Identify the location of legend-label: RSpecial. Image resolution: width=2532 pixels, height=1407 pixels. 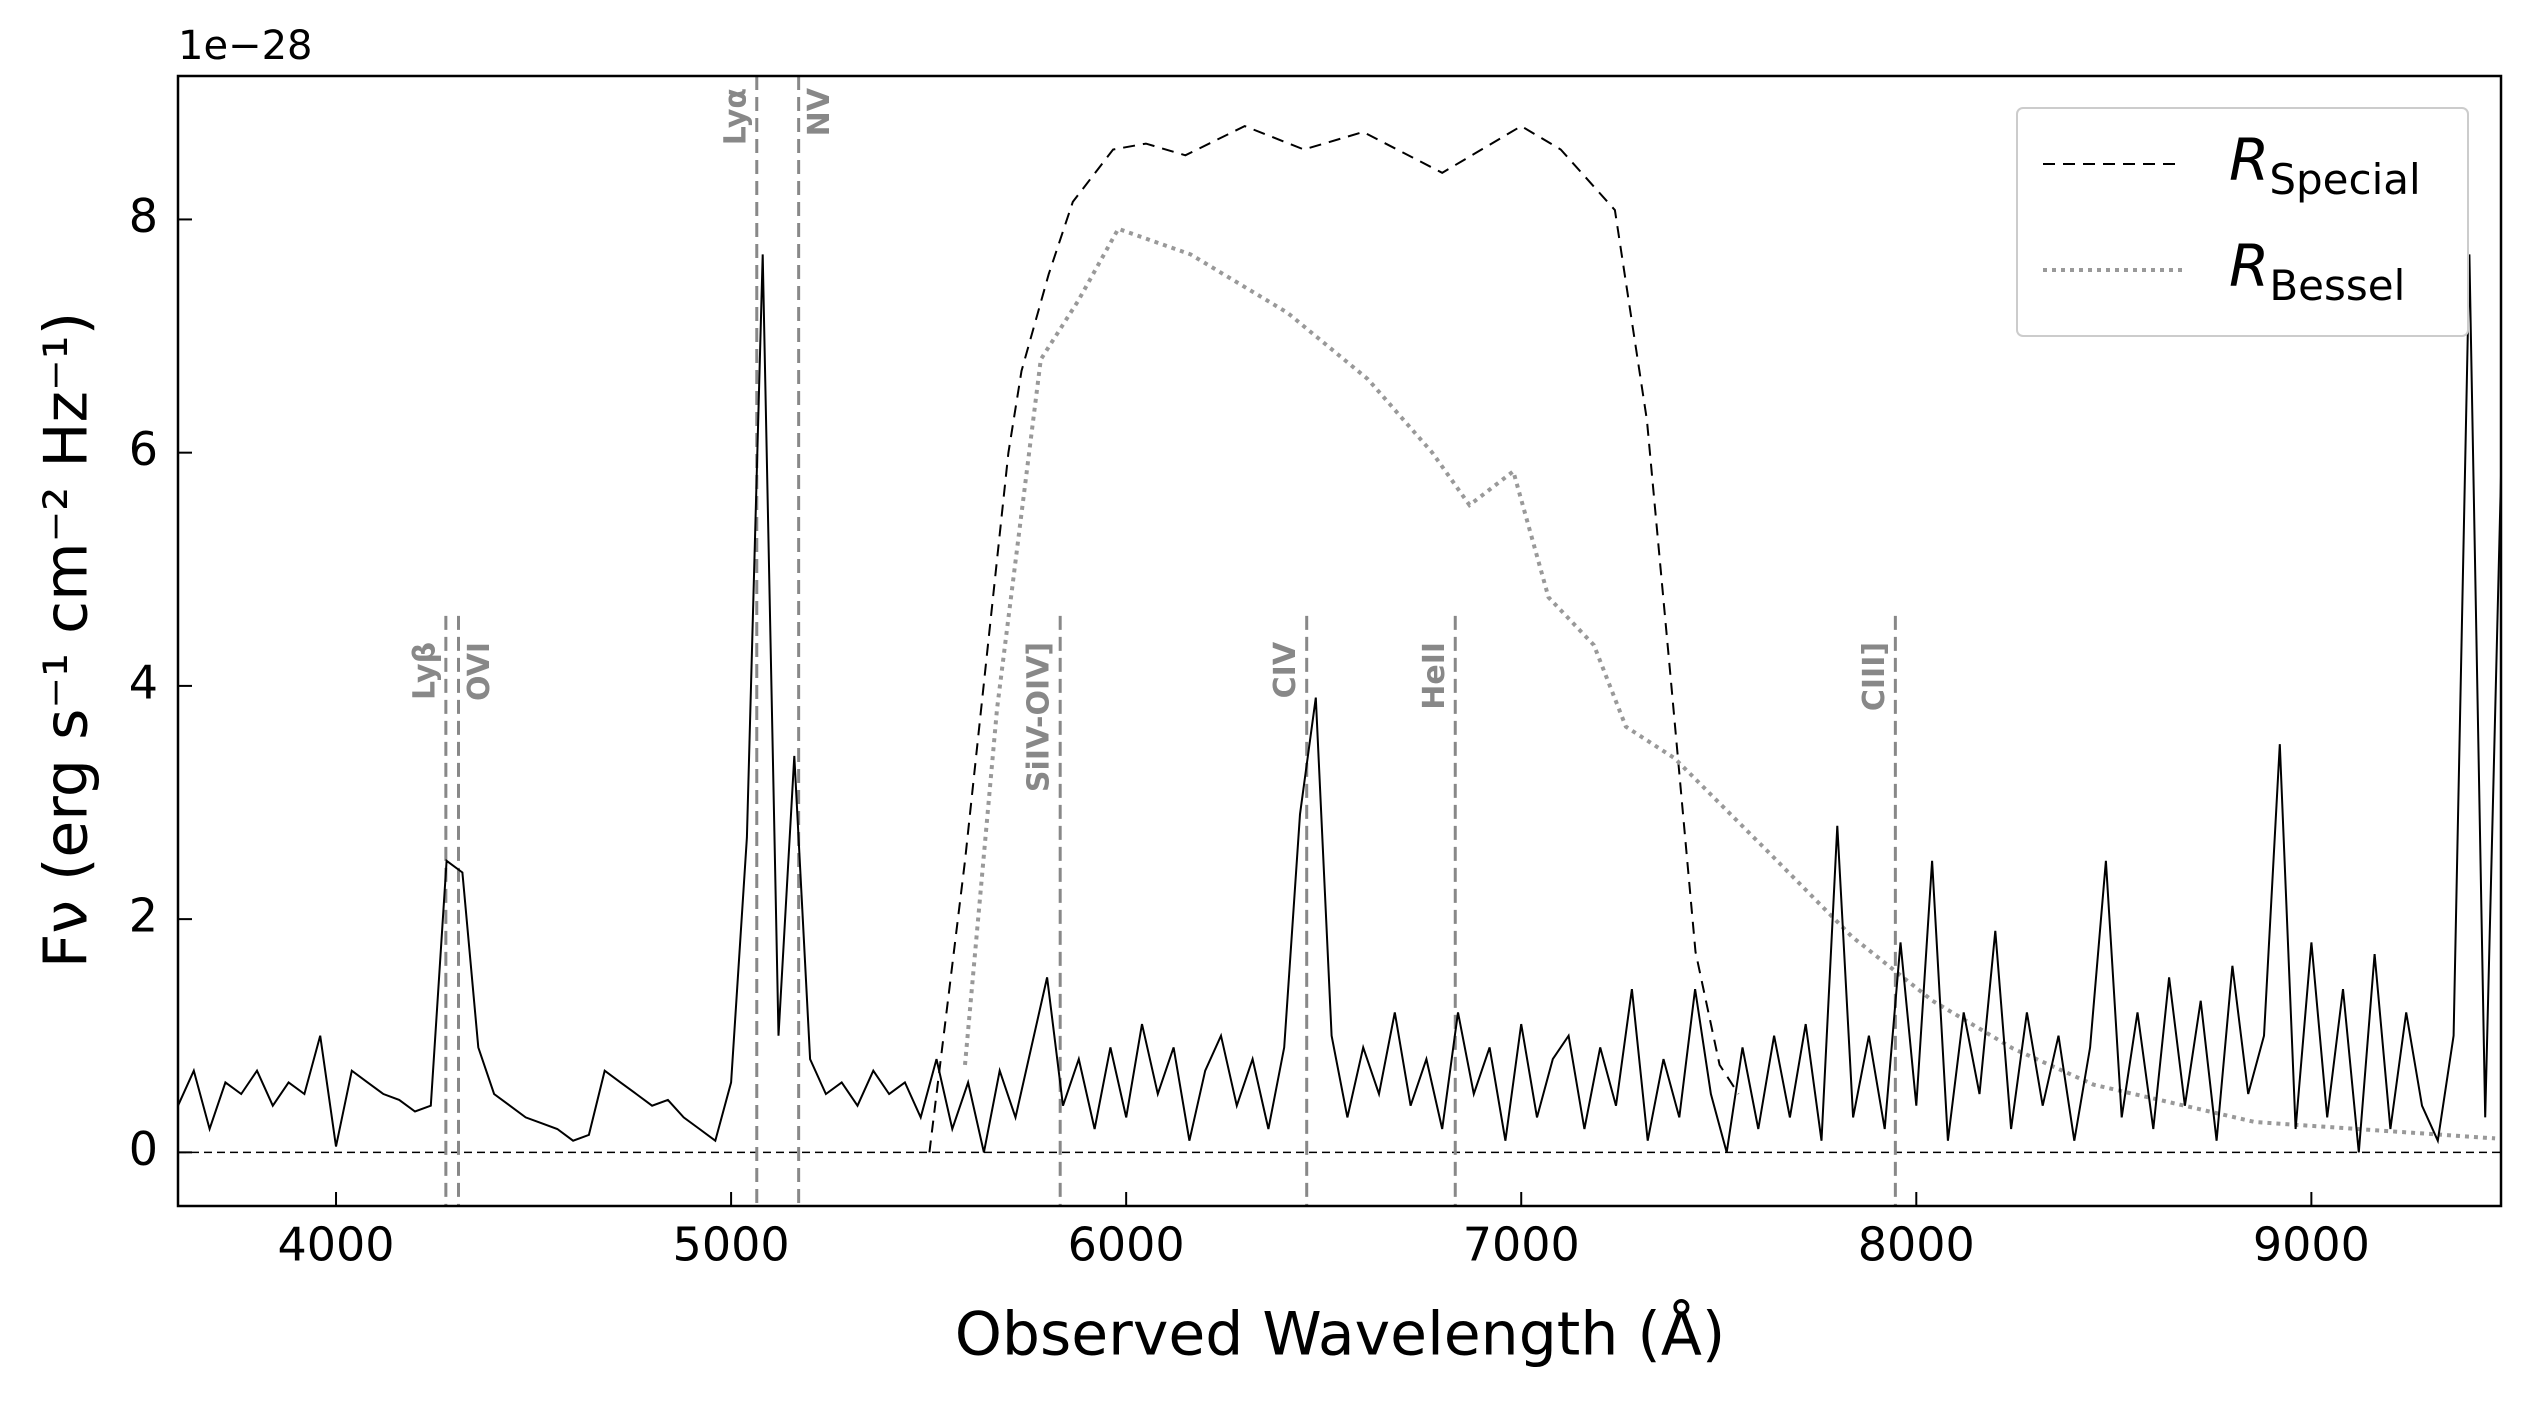
(2325, 164).